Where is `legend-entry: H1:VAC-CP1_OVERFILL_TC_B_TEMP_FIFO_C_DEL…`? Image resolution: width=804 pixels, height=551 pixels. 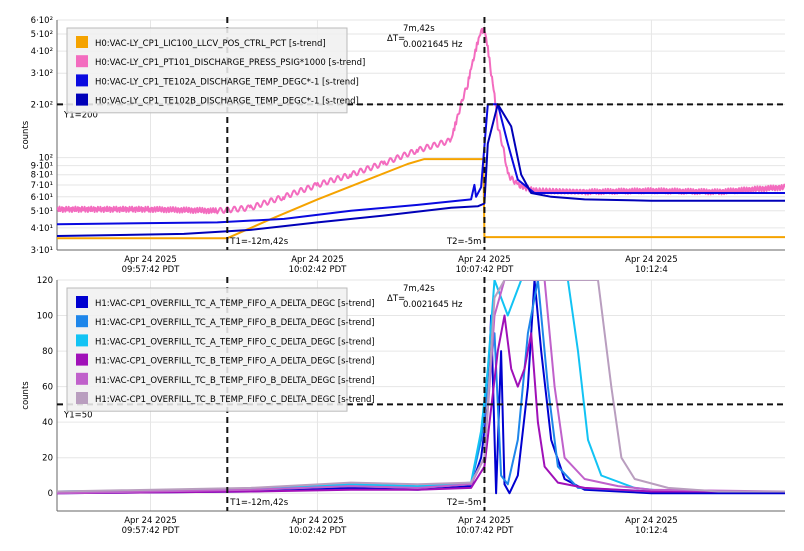
legend-entry: H1:VAC-CP1_OVERFILL_TC_B_TEMP_FIFO_C_DEL… is located at coordinates (235, 400).